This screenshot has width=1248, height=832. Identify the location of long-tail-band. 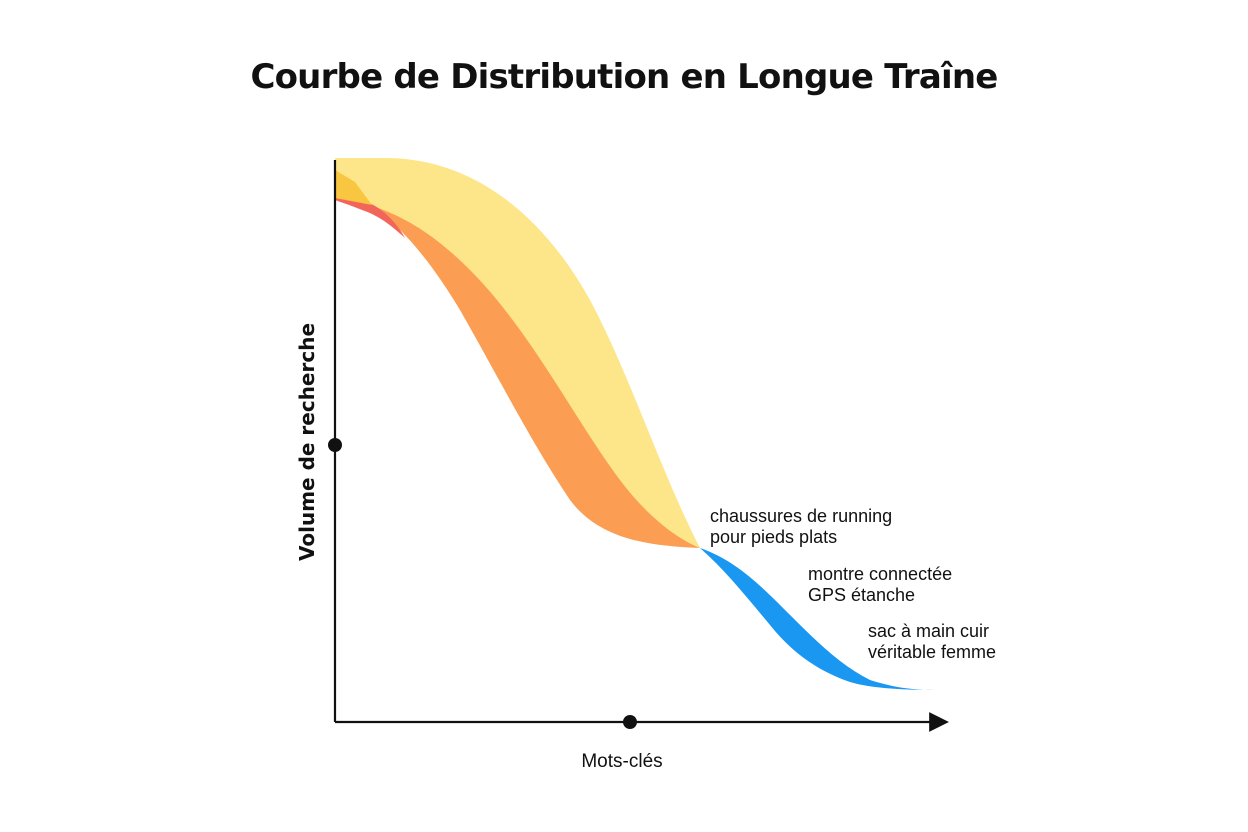
(817, 619).